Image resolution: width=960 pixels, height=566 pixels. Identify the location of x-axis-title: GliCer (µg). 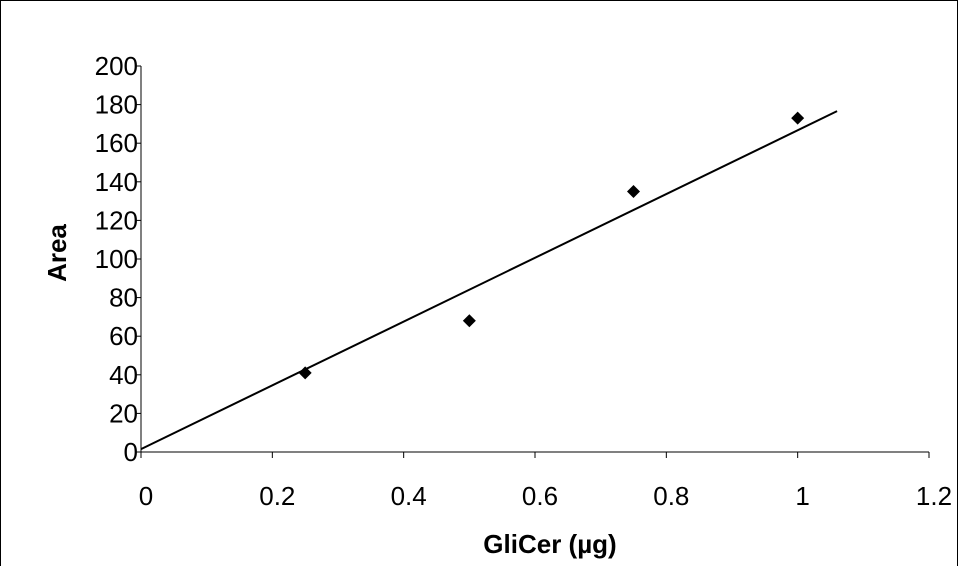
(549, 544).